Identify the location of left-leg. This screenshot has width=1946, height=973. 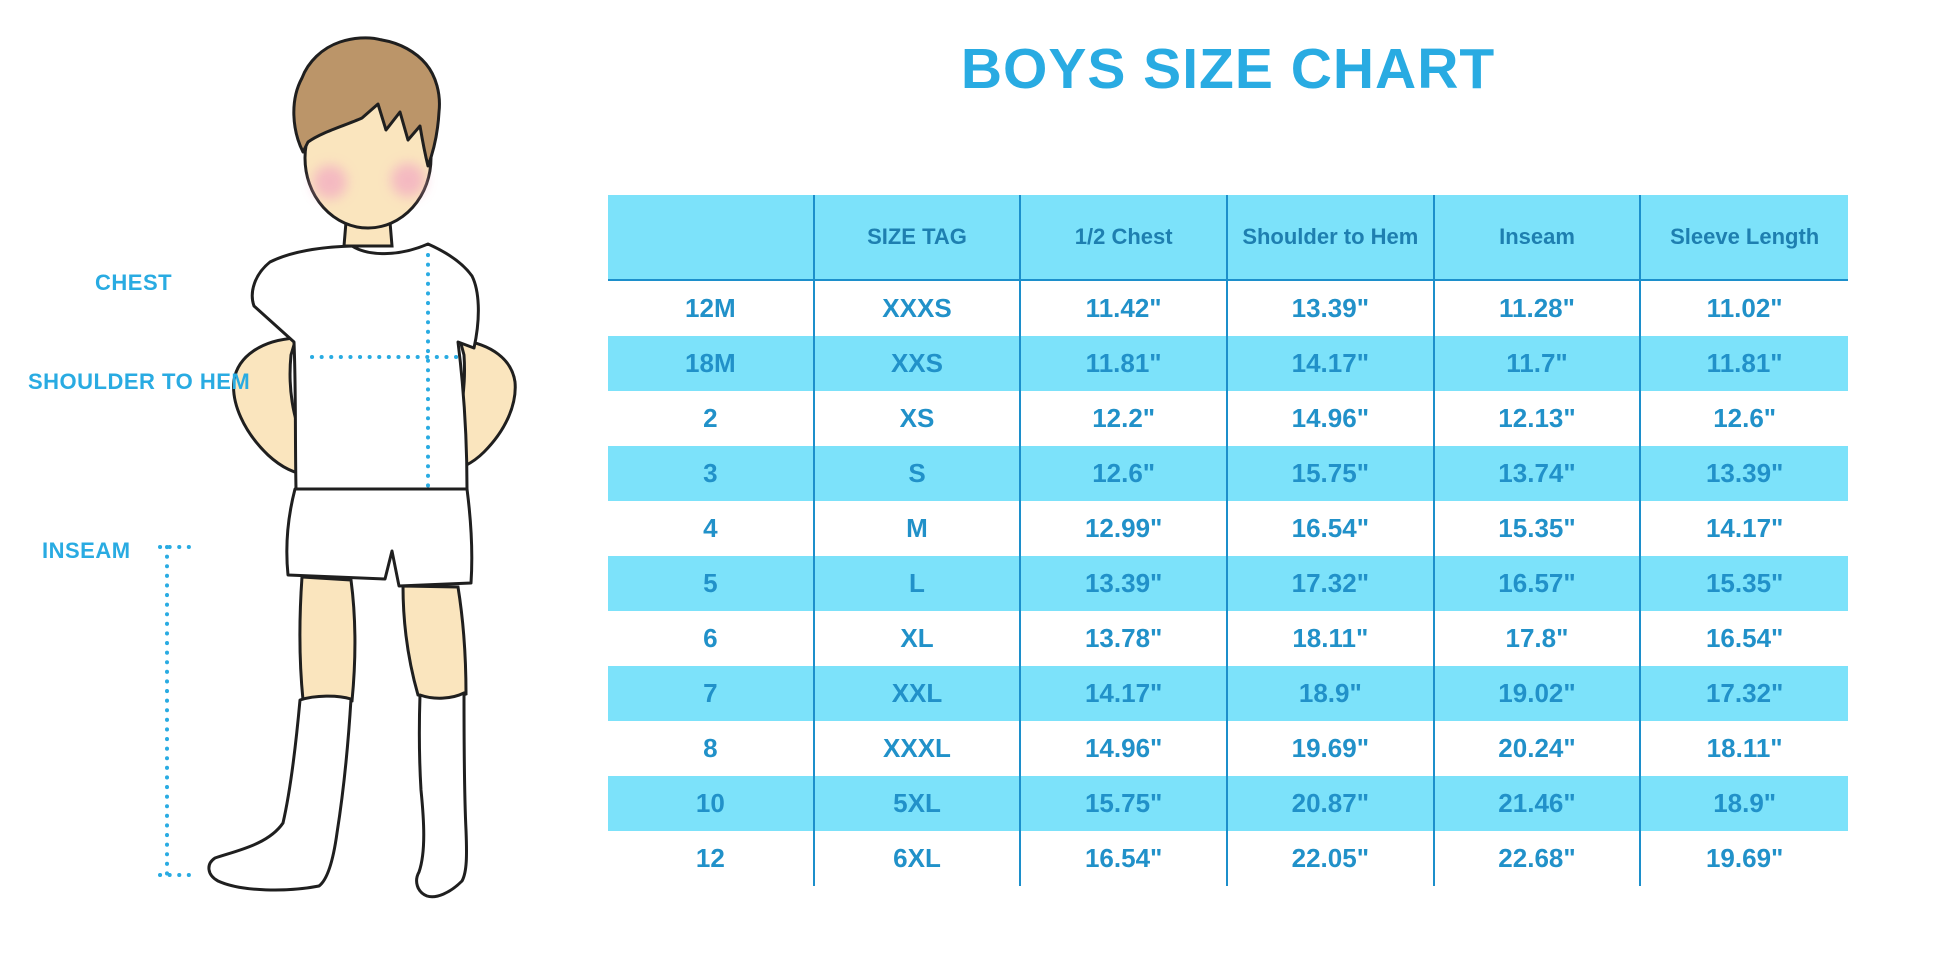
(327, 641).